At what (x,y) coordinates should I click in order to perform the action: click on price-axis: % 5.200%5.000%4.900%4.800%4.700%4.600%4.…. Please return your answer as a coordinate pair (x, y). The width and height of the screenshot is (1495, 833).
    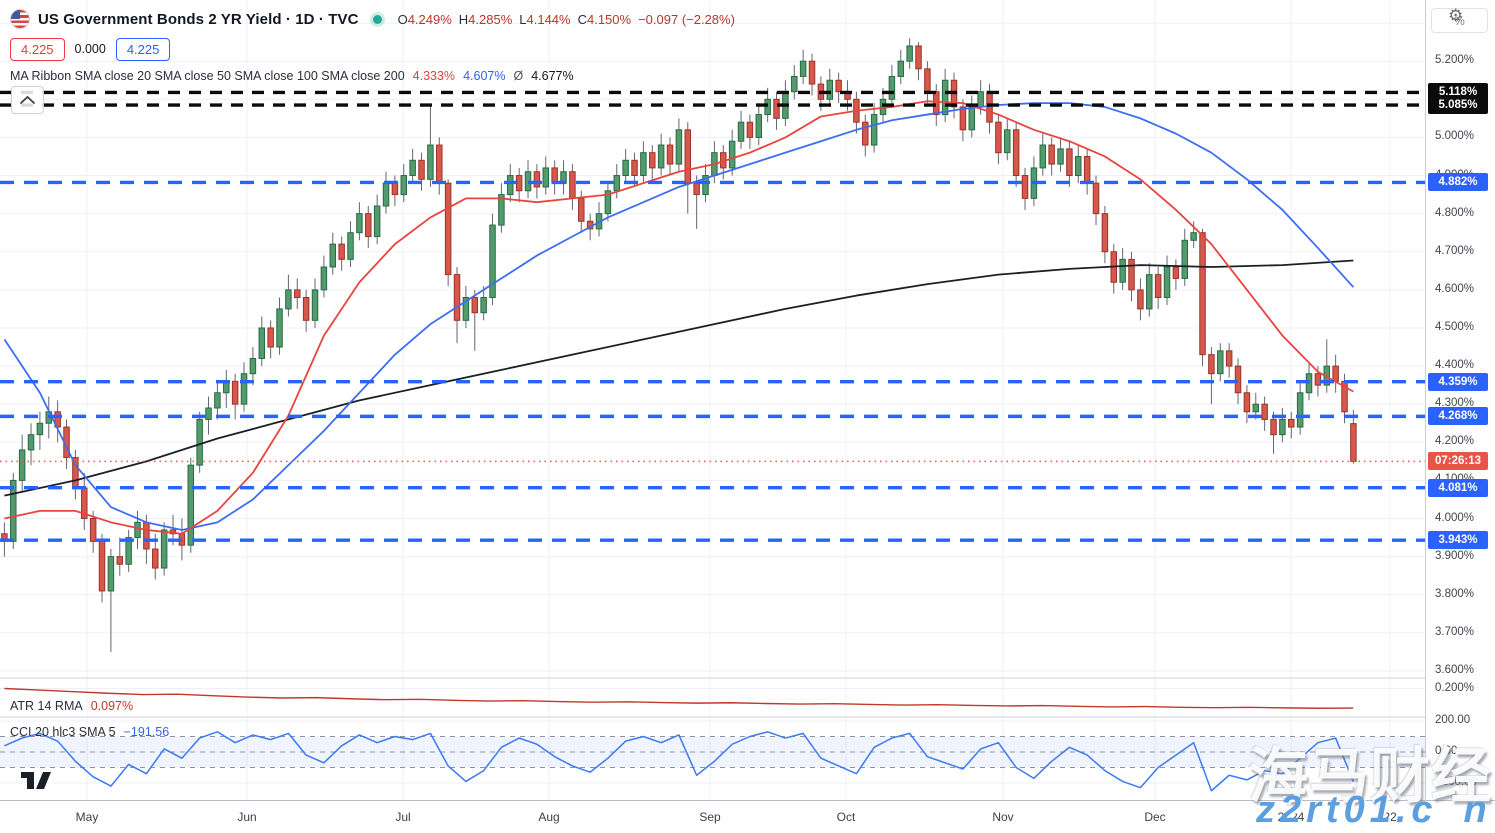
    Looking at the image, I should click on (1460, 400).